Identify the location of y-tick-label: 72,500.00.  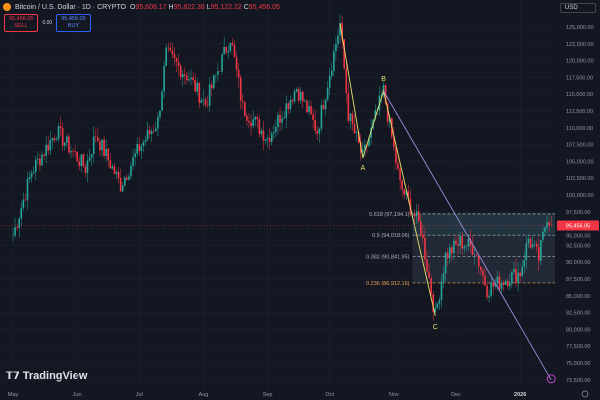
(578, 381).